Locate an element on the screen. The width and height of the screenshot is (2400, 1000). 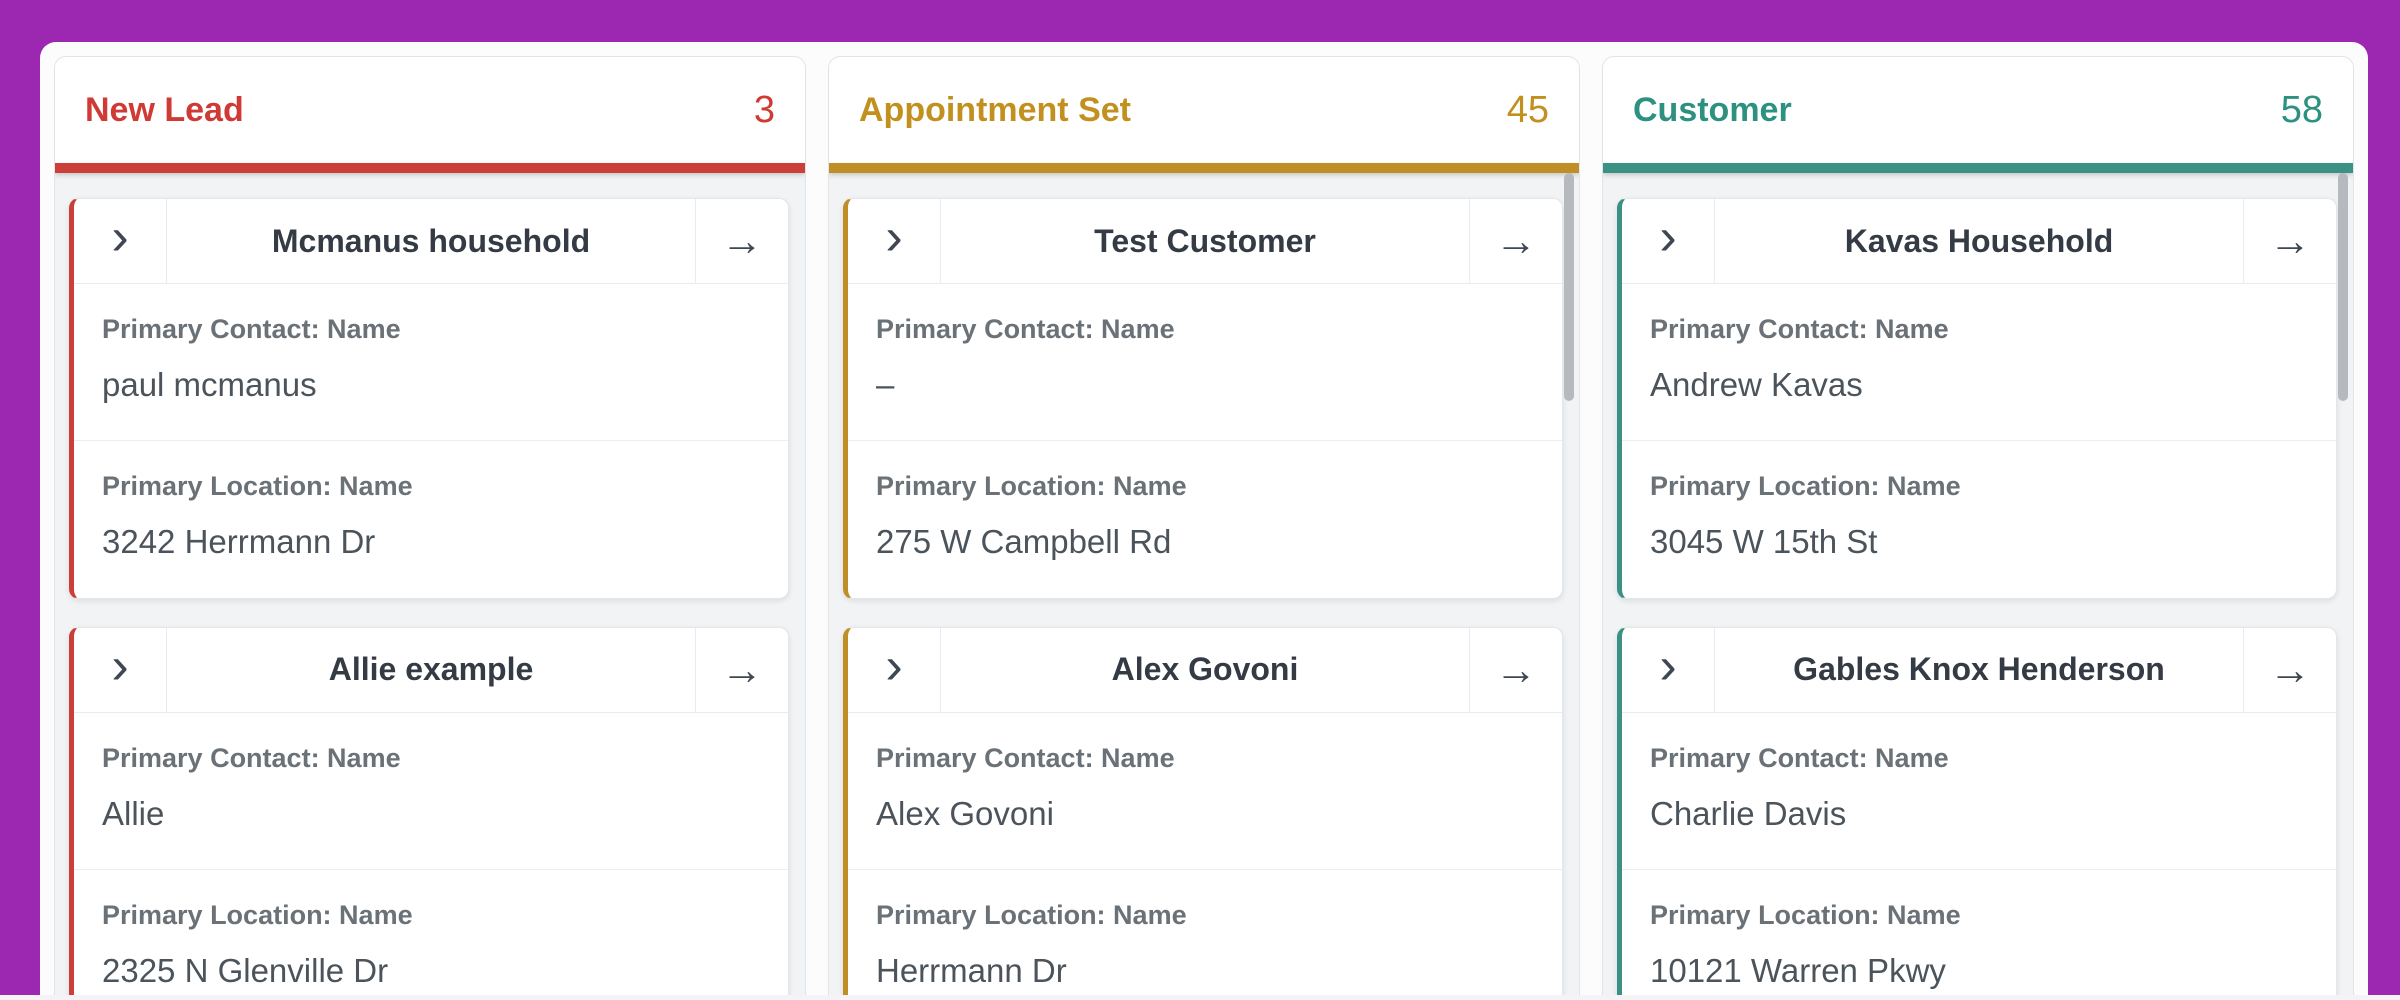
card-title-cell: Mcmanus household is located at coordinates (431, 241).